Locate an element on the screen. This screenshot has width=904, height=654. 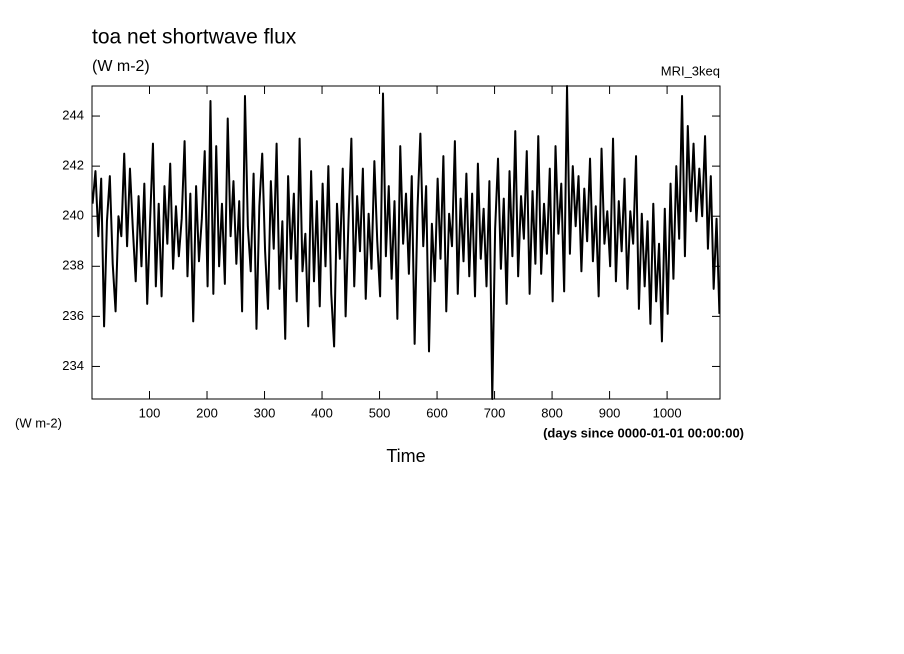
y-tick-label: 244 is located at coordinates (73, 114).